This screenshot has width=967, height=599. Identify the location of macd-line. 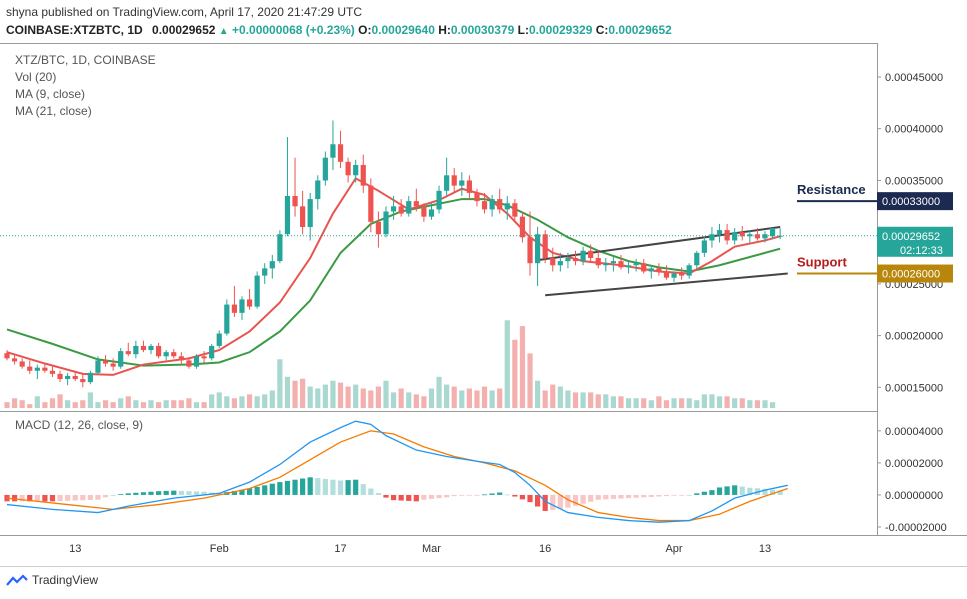
(397, 471).